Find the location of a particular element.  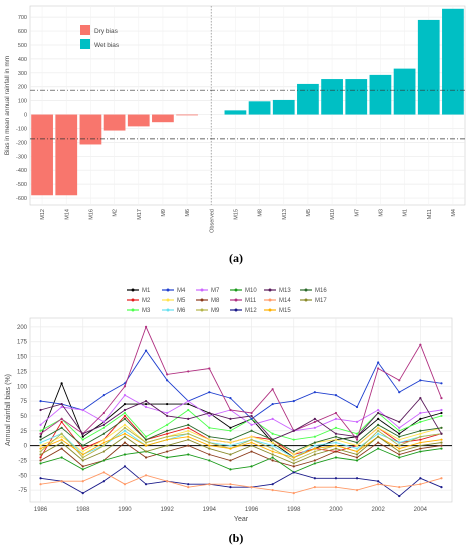

y-tick-label: 175 is located at coordinates (22, 343).